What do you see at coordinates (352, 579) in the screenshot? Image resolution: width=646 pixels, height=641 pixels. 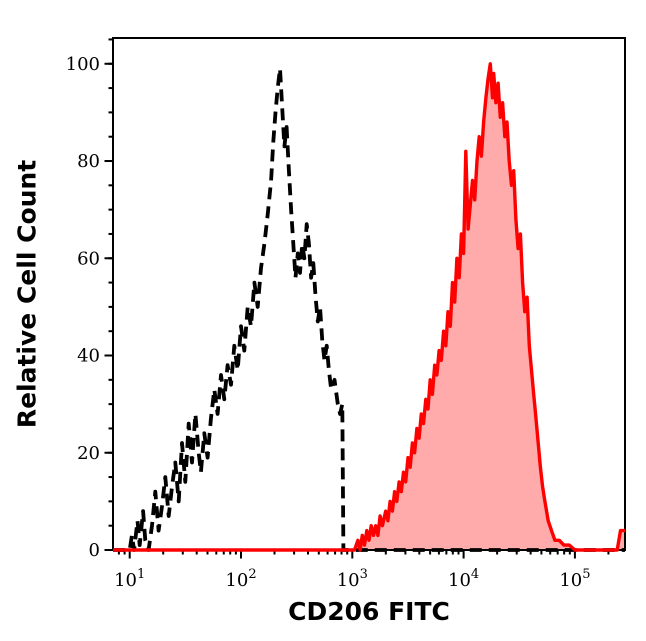 I see `x-tick-label: 10³` at bounding box center [352, 579].